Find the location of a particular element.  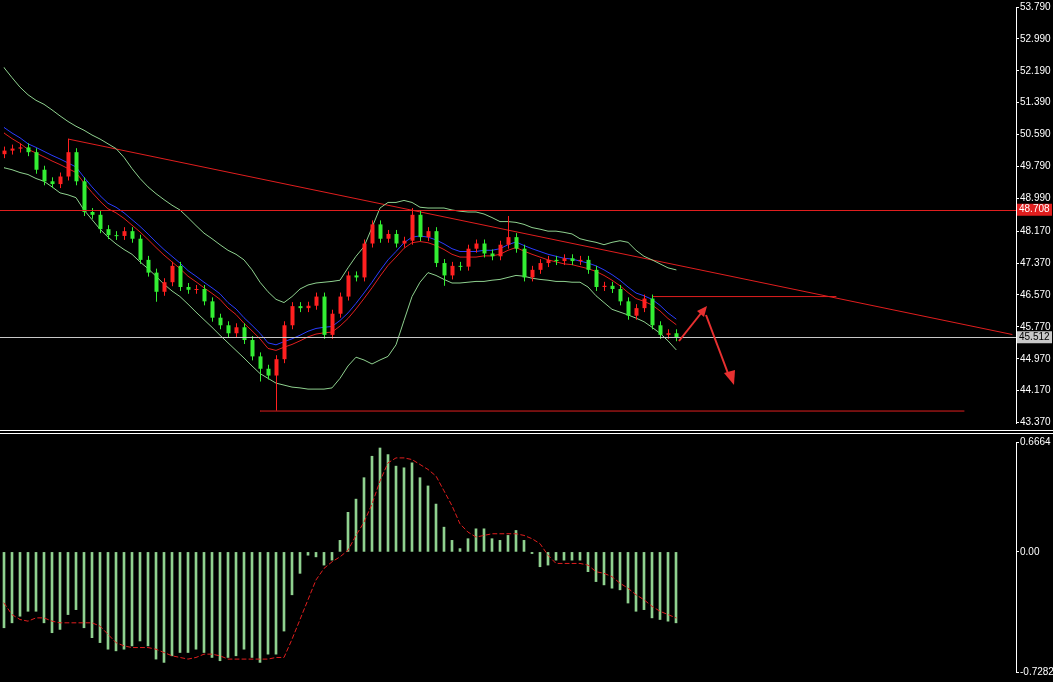

y-tick-label: 50.590 is located at coordinates (1036, 134).